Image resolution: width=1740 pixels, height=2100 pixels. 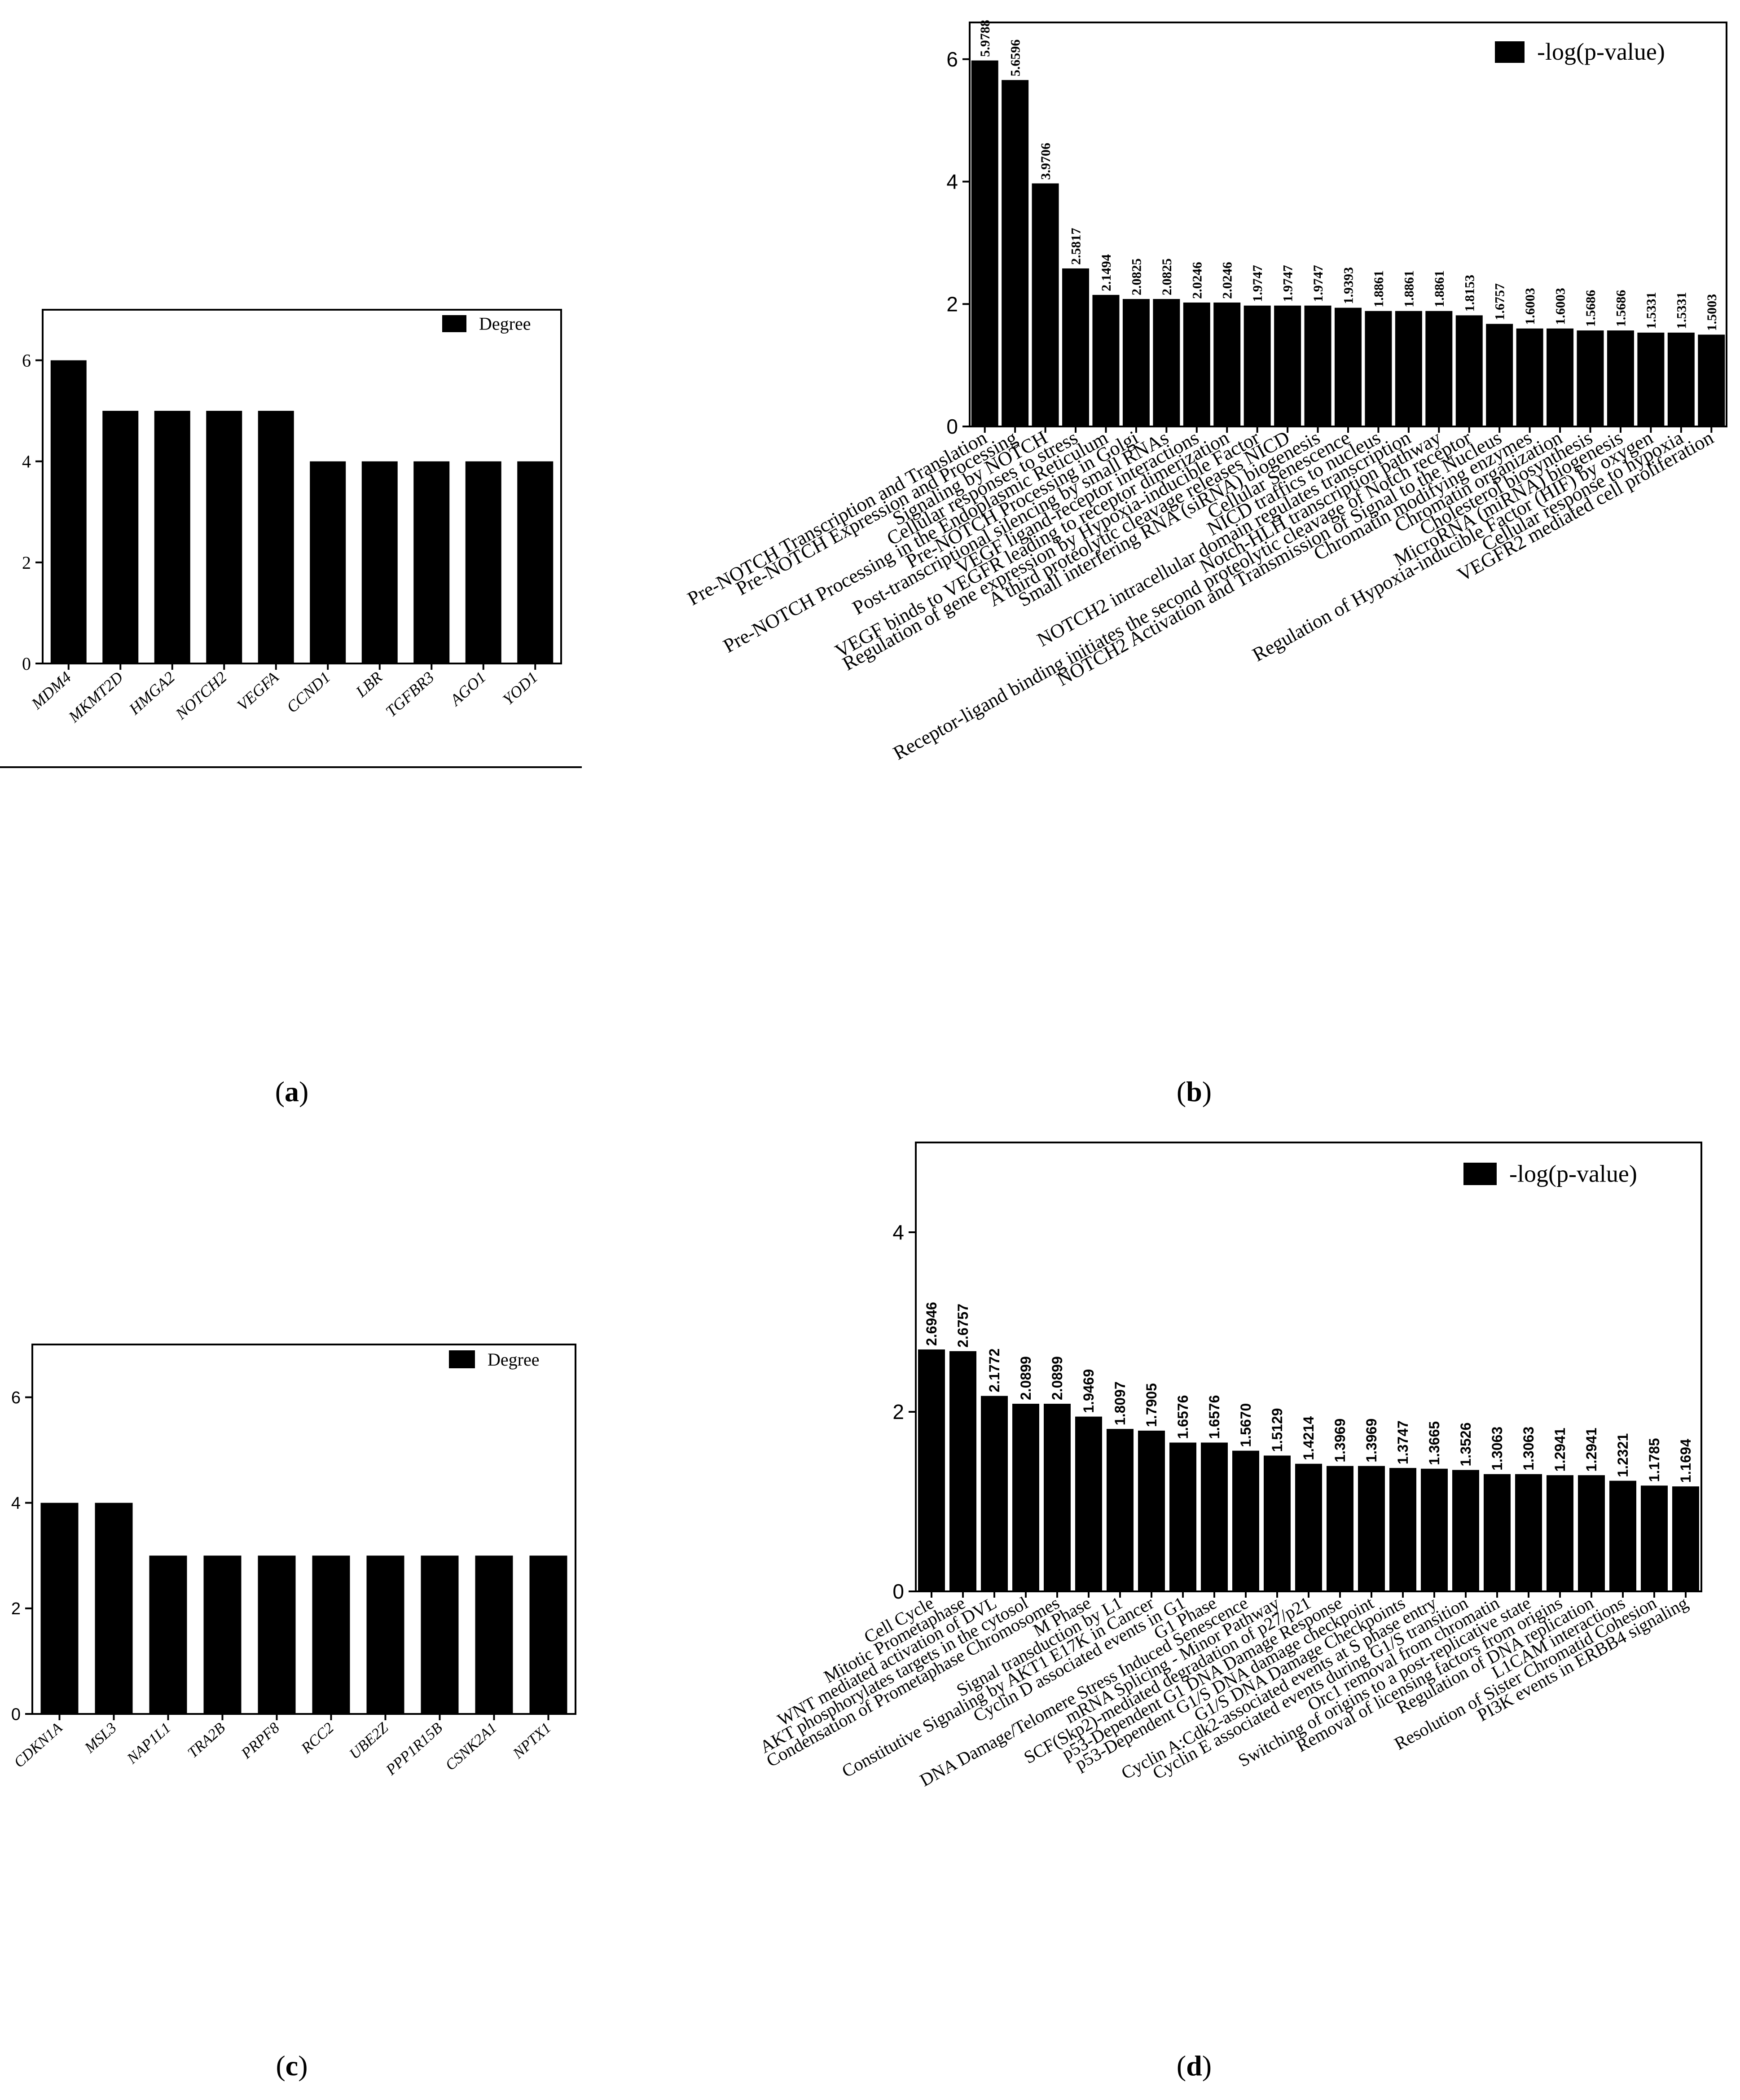 I want to click on bar-value-label: 1.2941, so click(x=1591, y=1450).